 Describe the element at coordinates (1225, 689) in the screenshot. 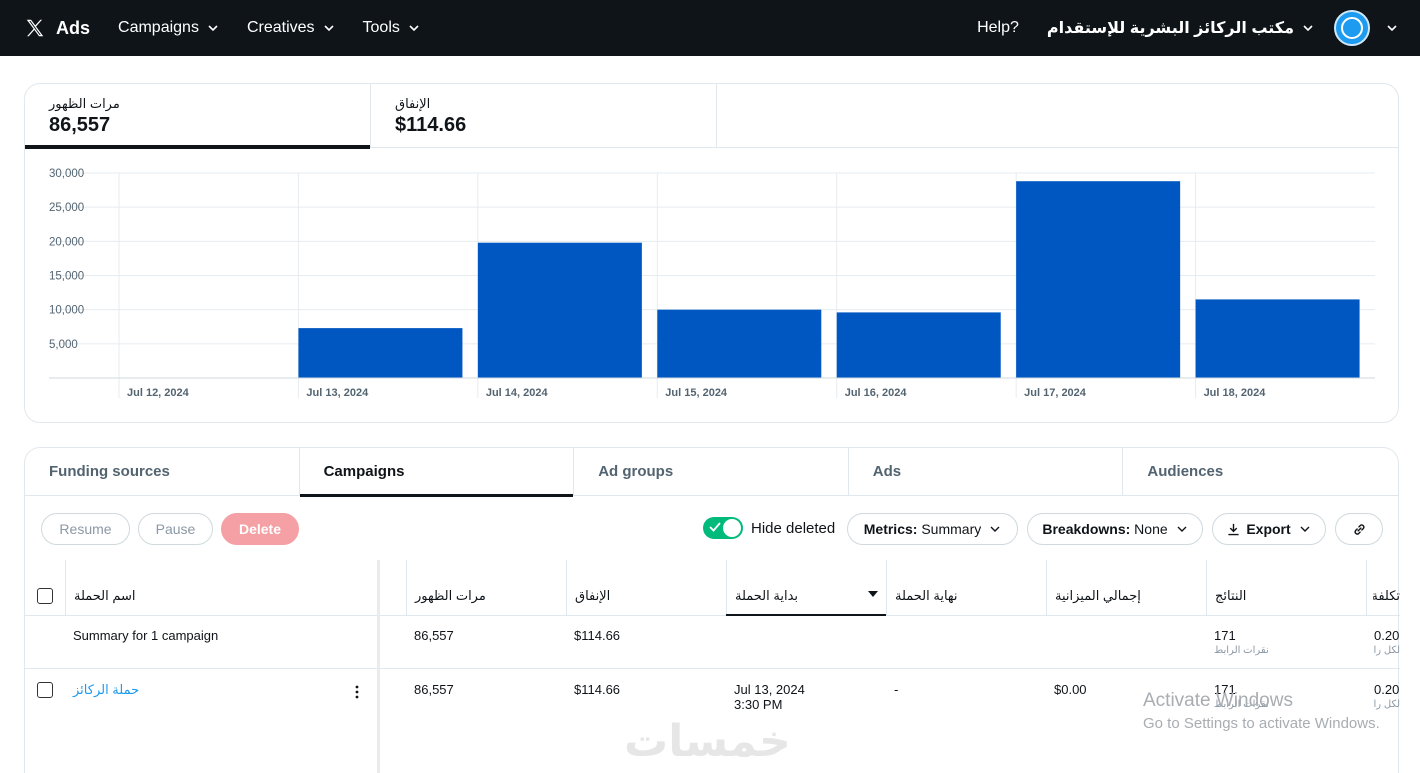

I see `row-results-value: 171` at that location.